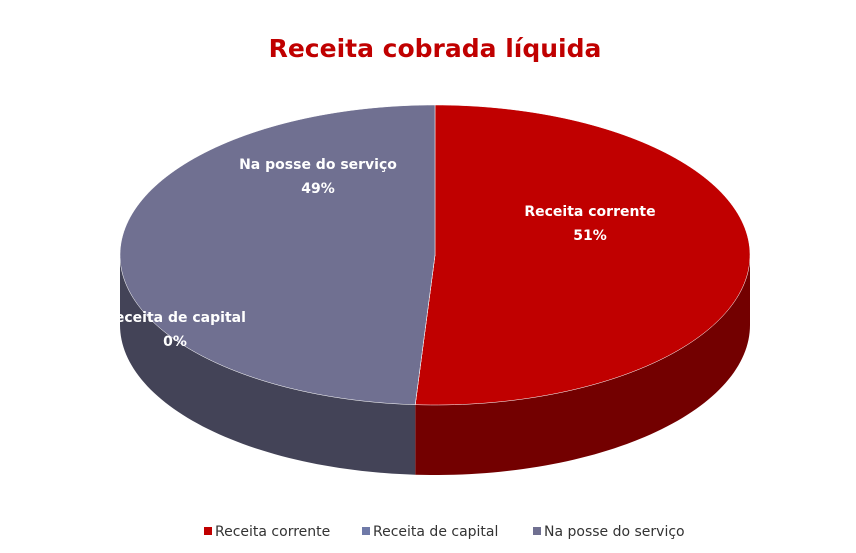 This screenshot has height=553, width=856. Describe the element at coordinates (272, 532) in the screenshot. I see `legend-label: Receita corrente` at that location.